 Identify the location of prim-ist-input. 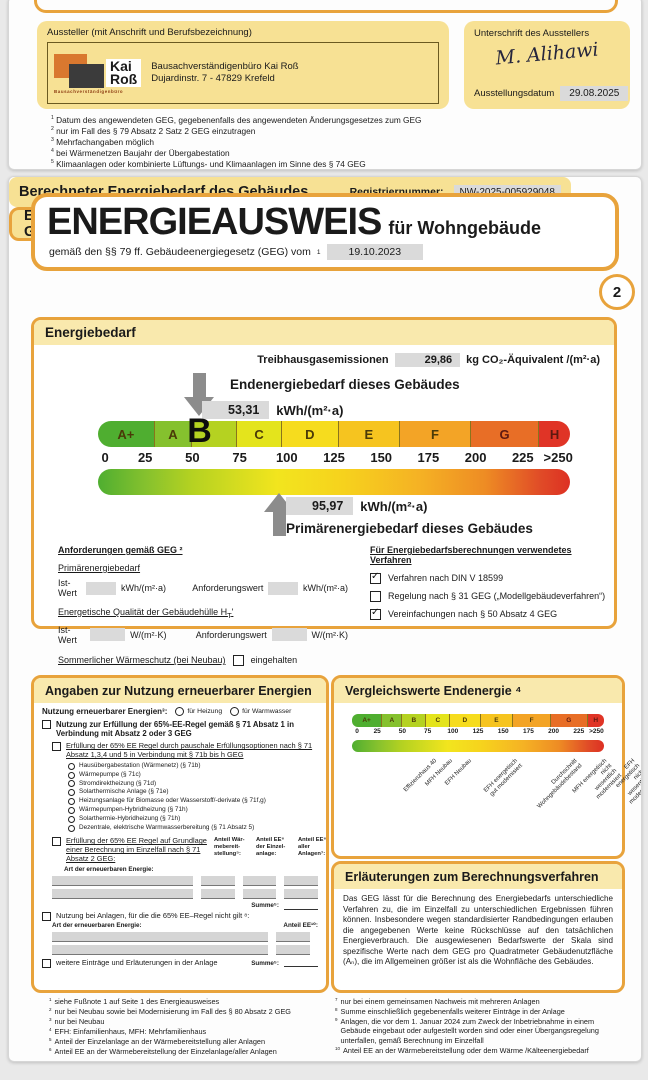
(101, 588).